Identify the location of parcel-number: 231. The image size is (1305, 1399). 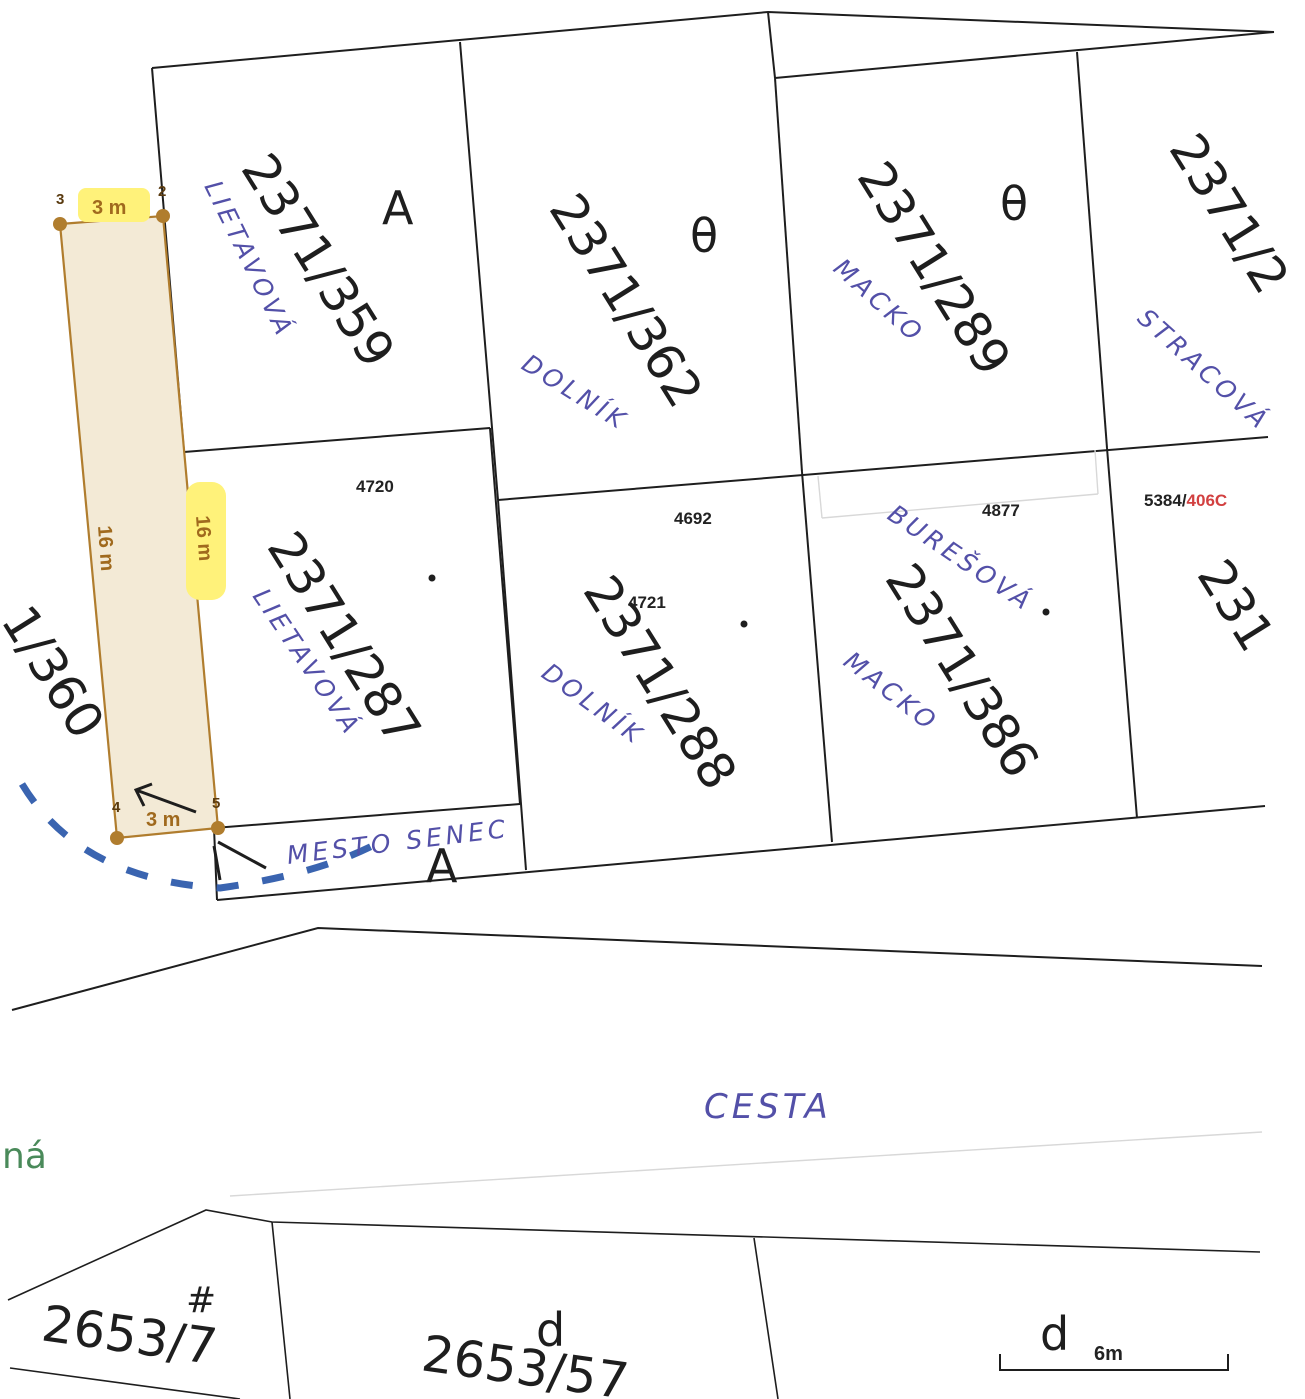
(1236, 606).